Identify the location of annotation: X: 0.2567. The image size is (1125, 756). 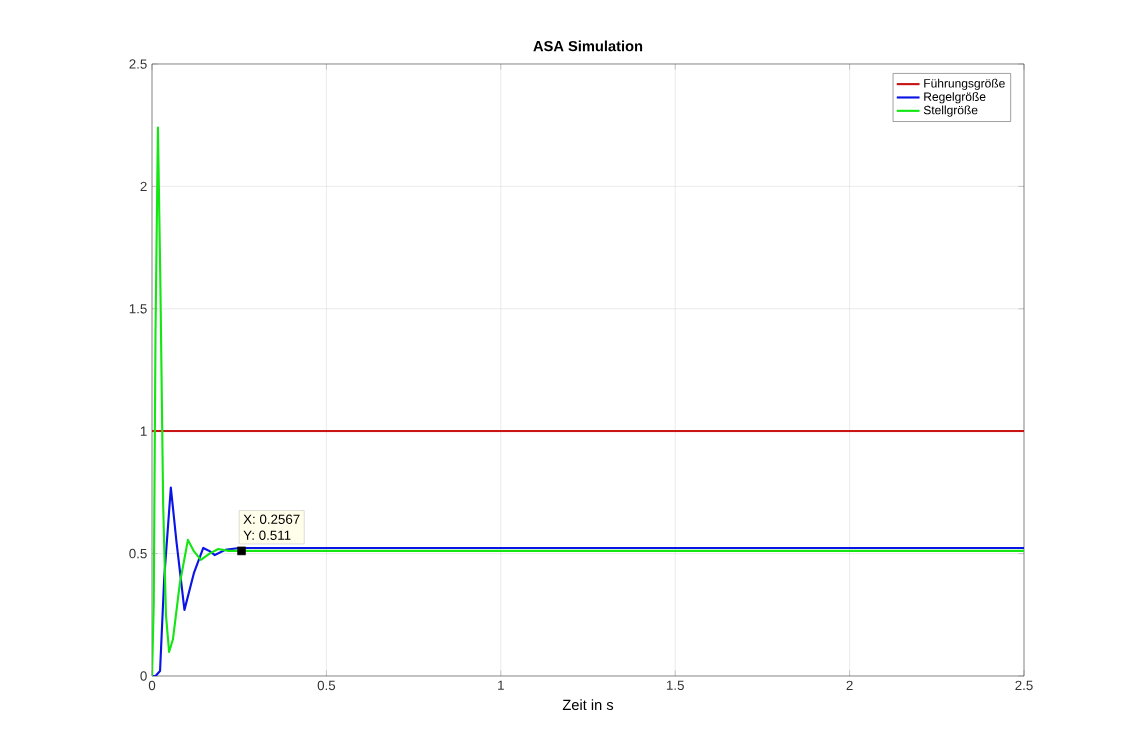
(271, 519).